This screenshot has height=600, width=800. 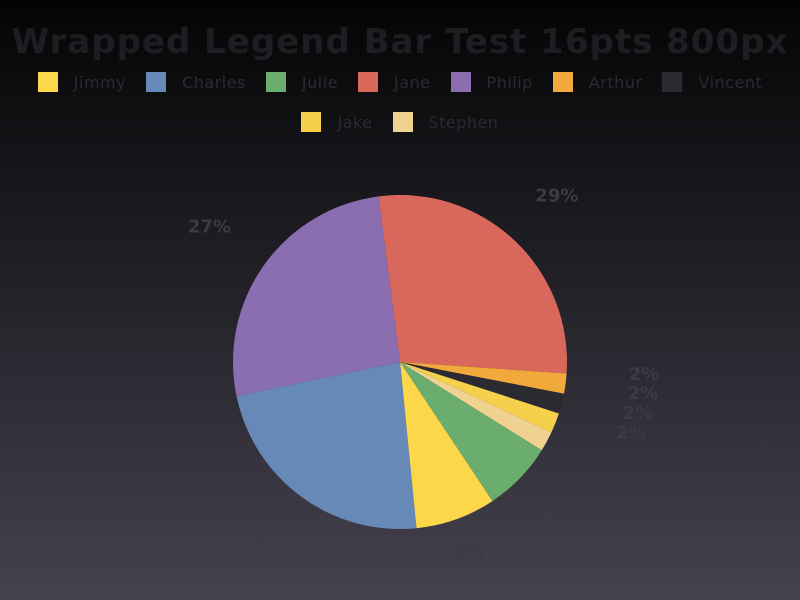 I want to click on legend-row-1: Jimmy Charles Julie Jane Philip Arthur Vincent, so click(x=400, y=82).